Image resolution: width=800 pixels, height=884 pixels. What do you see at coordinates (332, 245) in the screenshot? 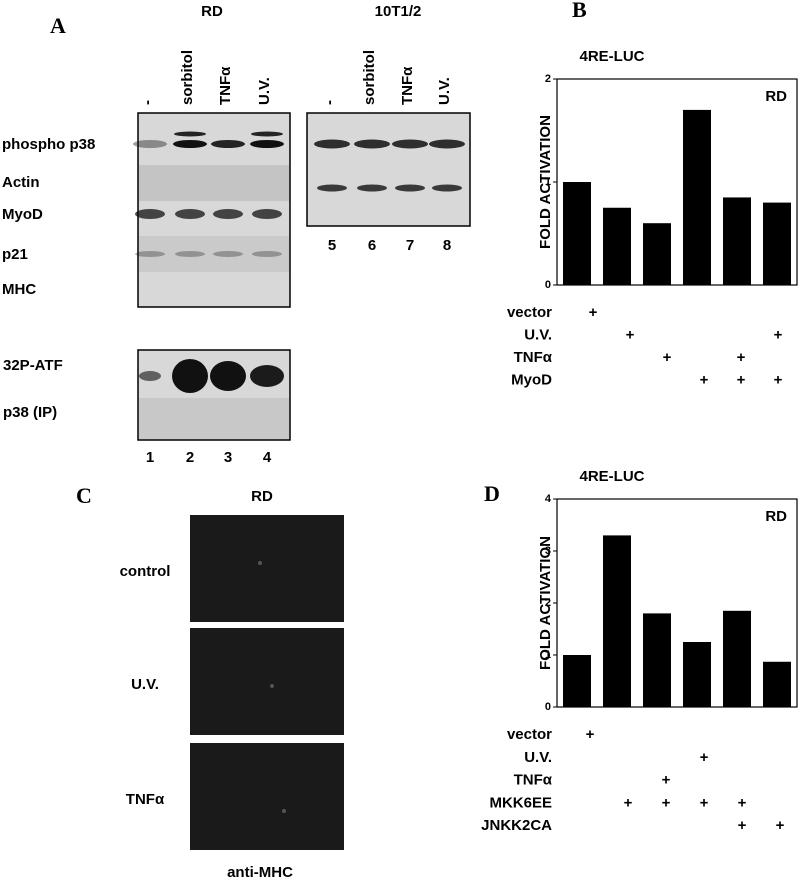
I see `lane-number: 5` at bounding box center [332, 245].